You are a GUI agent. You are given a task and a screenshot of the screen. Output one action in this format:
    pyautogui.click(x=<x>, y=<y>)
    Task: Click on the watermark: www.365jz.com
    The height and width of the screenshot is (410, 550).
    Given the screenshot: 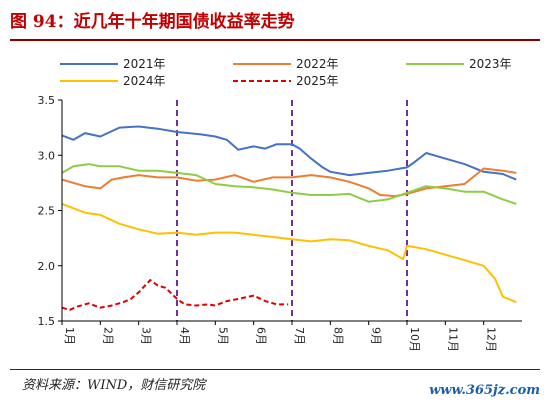 What is the action you would take?
    pyautogui.click(x=484, y=390)
    